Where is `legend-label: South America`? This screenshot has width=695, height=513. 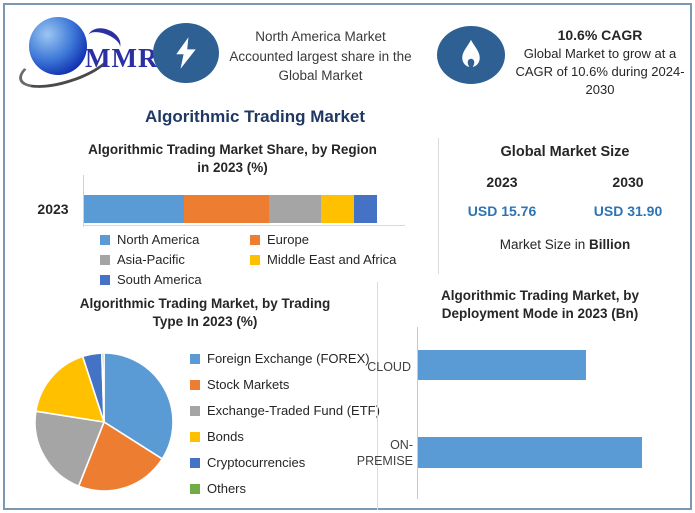 legend-label: South America is located at coordinates (159, 279).